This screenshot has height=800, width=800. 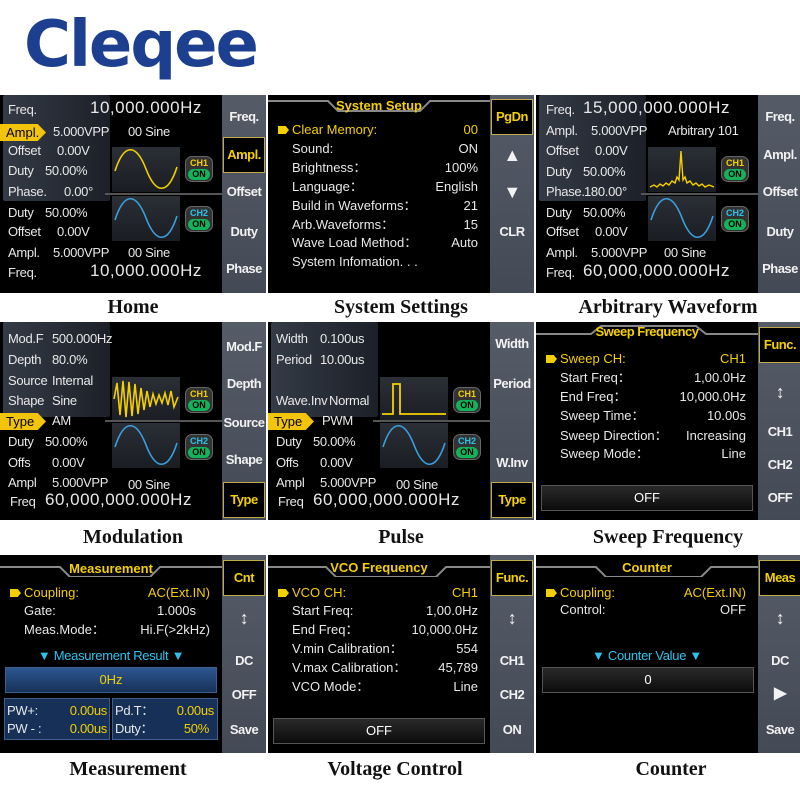 I want to click on setting-row: Clear Memory: 00, so click(x=378, y=130).